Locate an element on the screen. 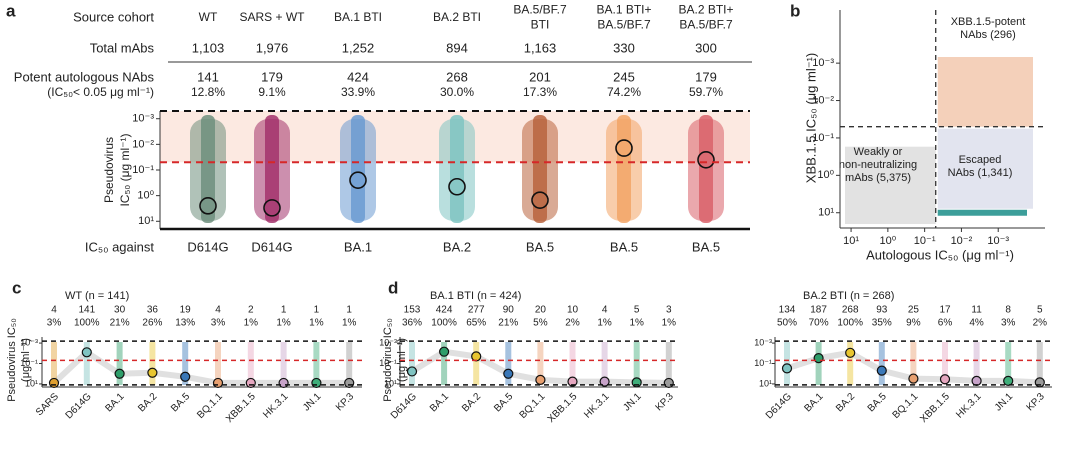 Image resolution: width=1080 pixels, height=459 pixels. percent: 35% is located at coordinates (882, 323).